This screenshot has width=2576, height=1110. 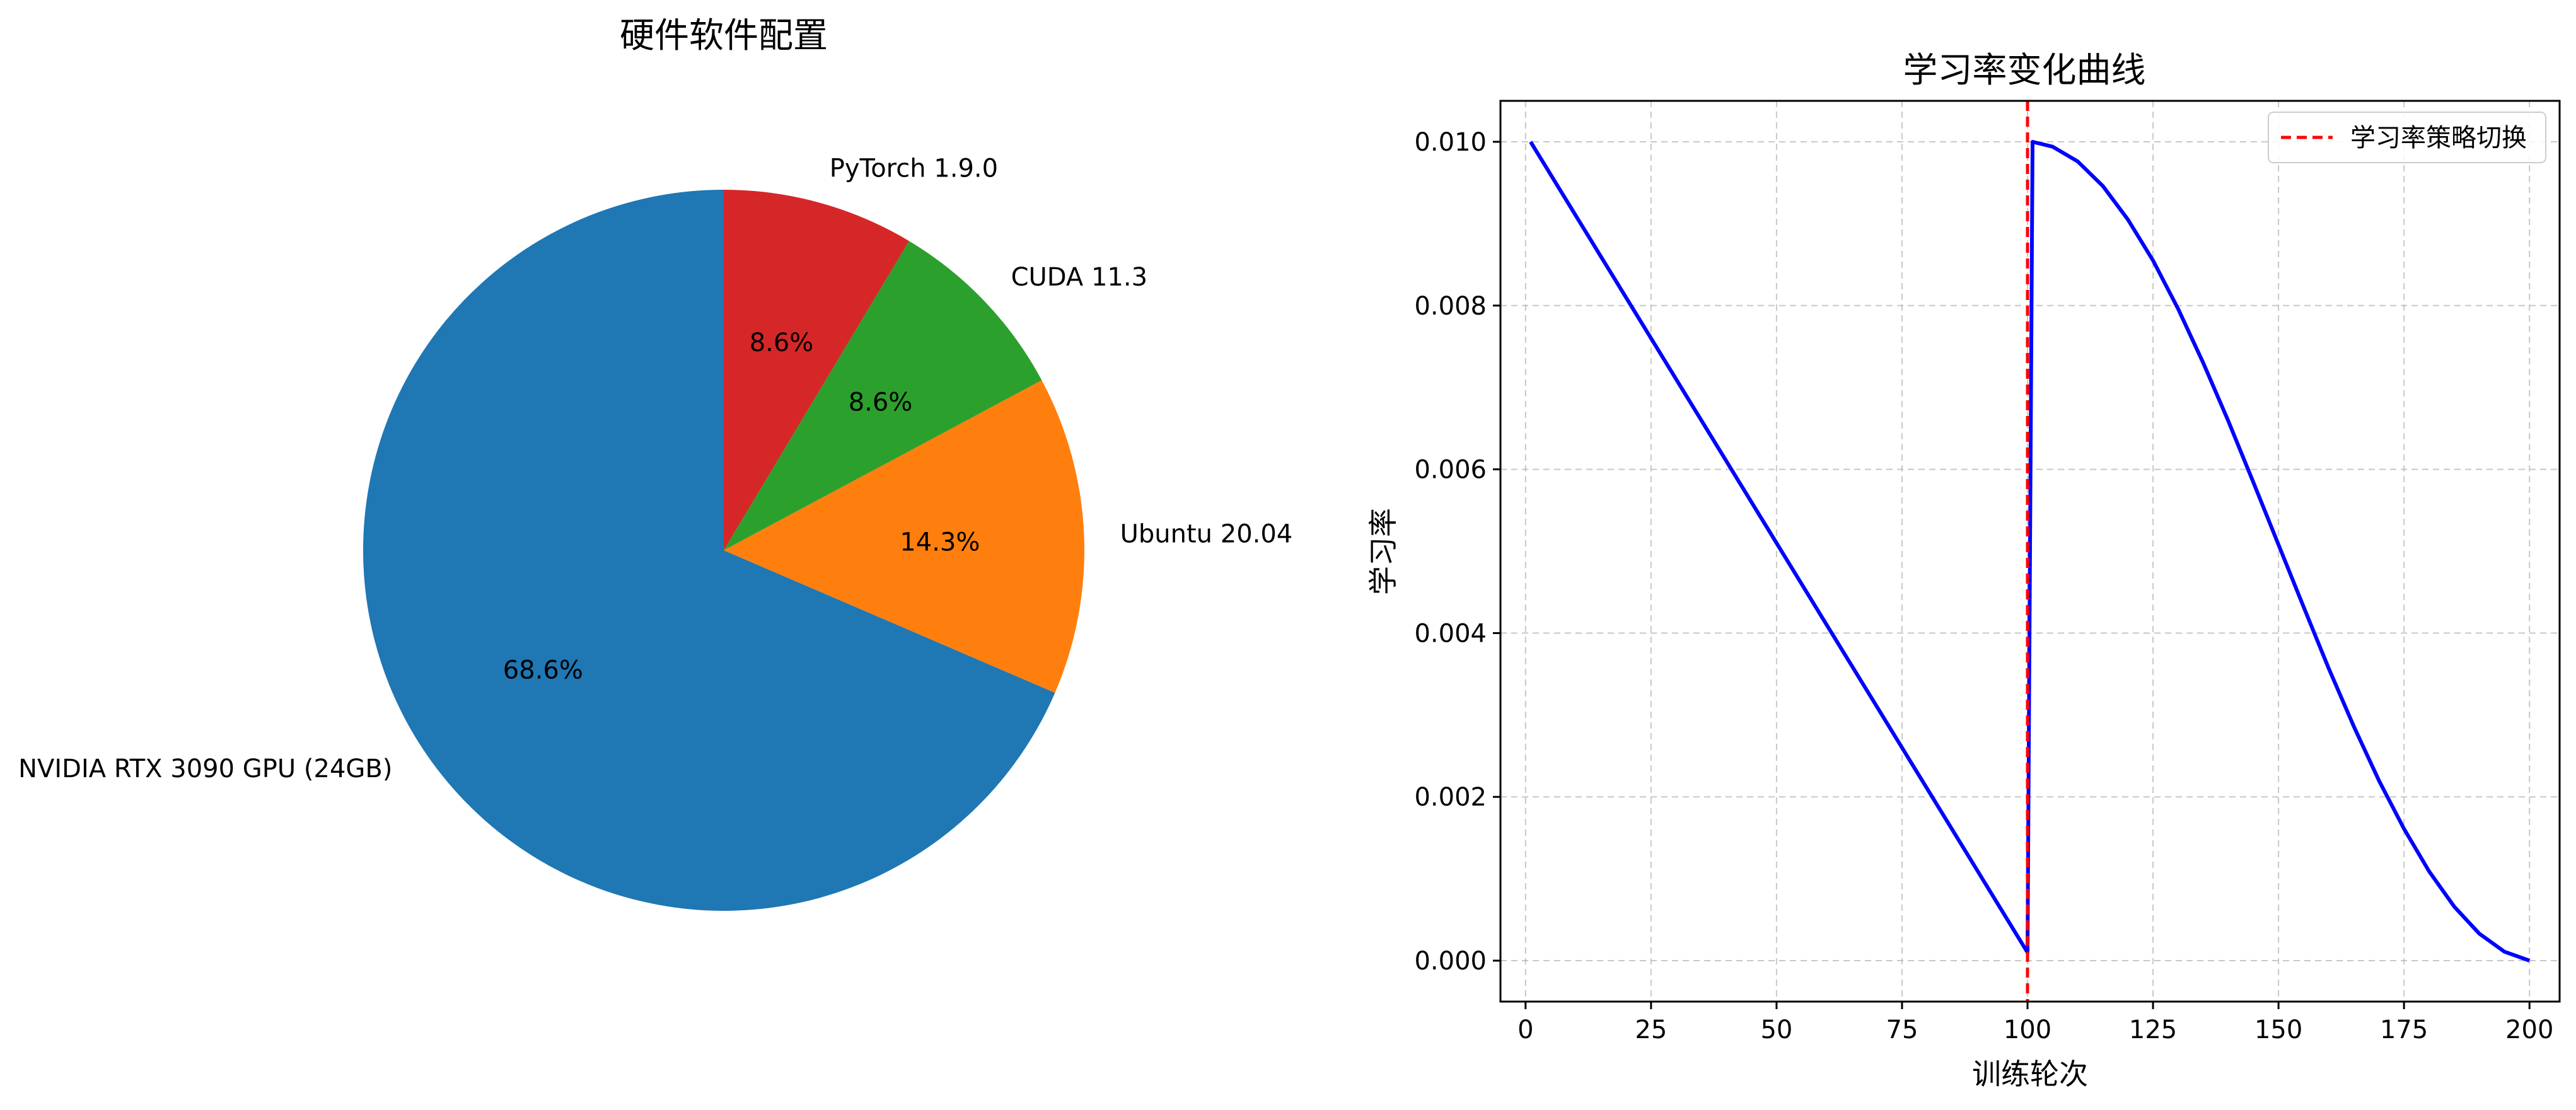 I want to click on legend-label: 学习率策略切换, so click(x=2438, y=138).